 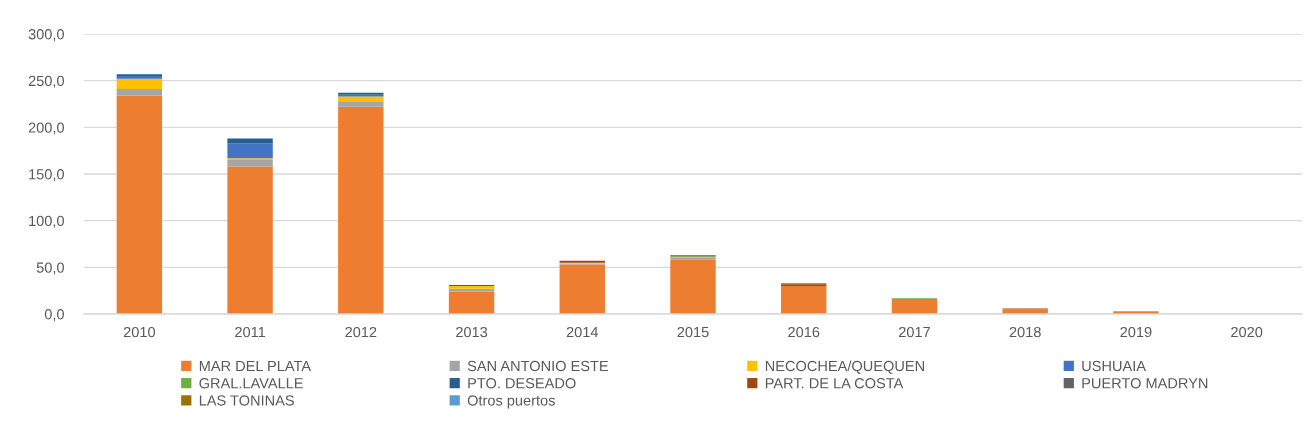 What do you see at coordinates (251, 383) in the screenshot?
I see `legend-label: GRAL.LAVALLE` at bounding box center [251, 383].